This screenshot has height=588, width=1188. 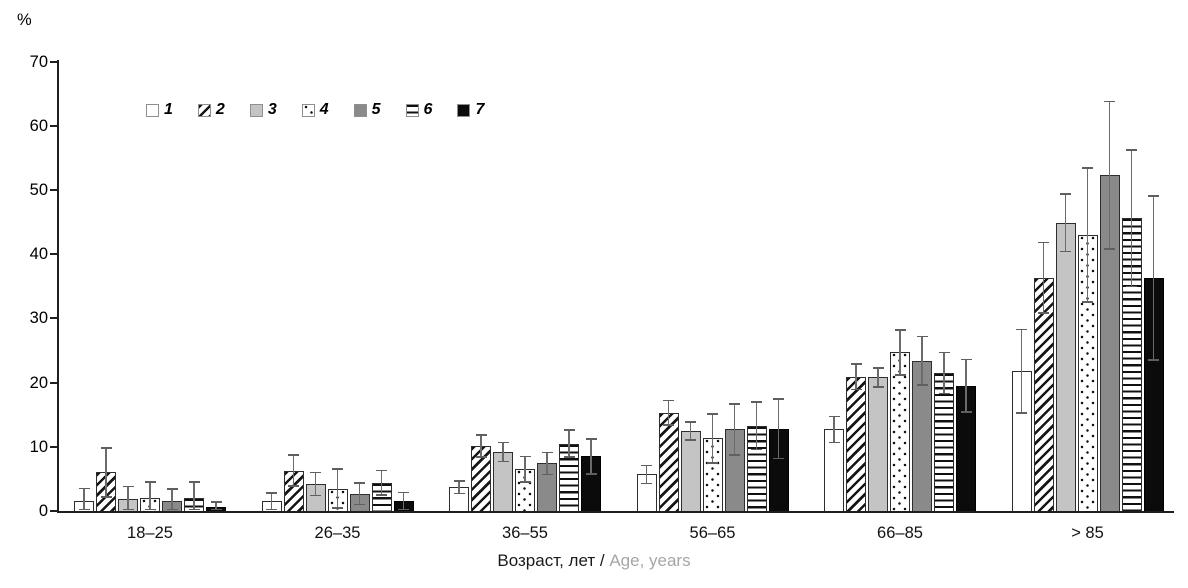 I want to click on y-tick-label: 40, so click(x=38, y=254).